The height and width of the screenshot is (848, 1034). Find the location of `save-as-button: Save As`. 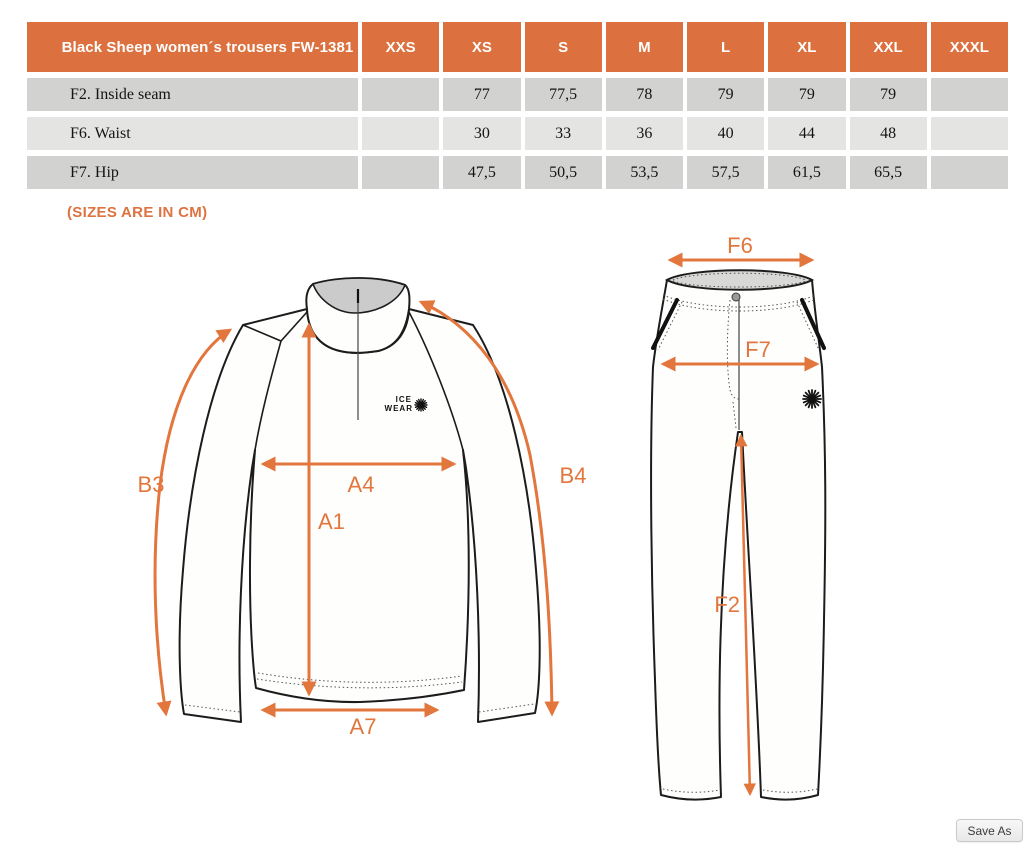

save-as-button: Save As is located at coordinates (989, 830).